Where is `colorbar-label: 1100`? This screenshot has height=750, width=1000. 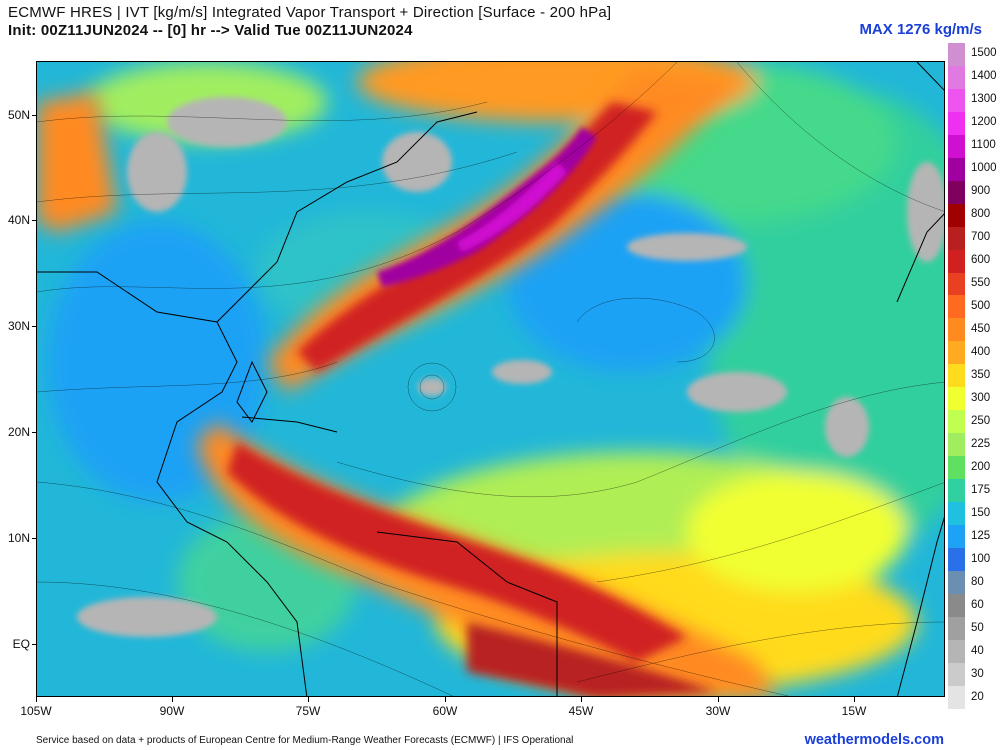
colorbar-label: 1100 is located at coordinates (983, 145).